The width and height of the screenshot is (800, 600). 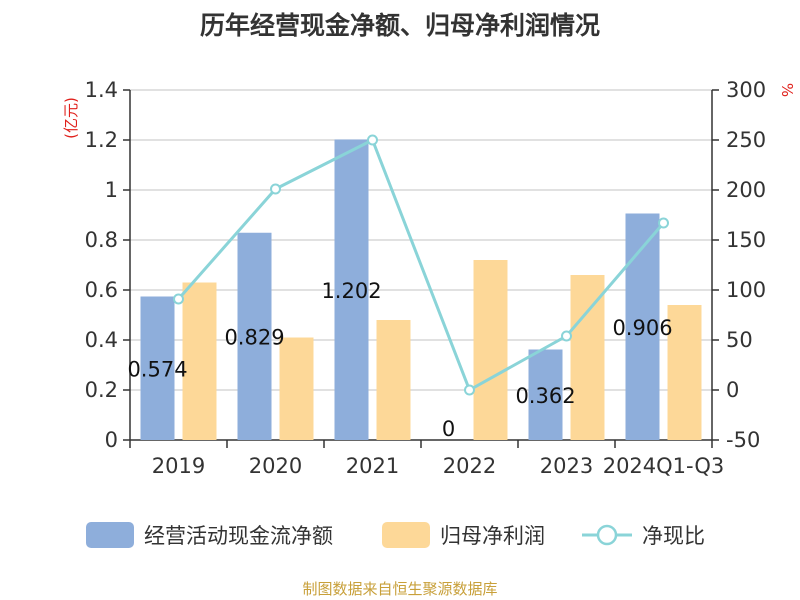 I want to click on right-axis-tick-label: 50, so click(x=739, y=340).